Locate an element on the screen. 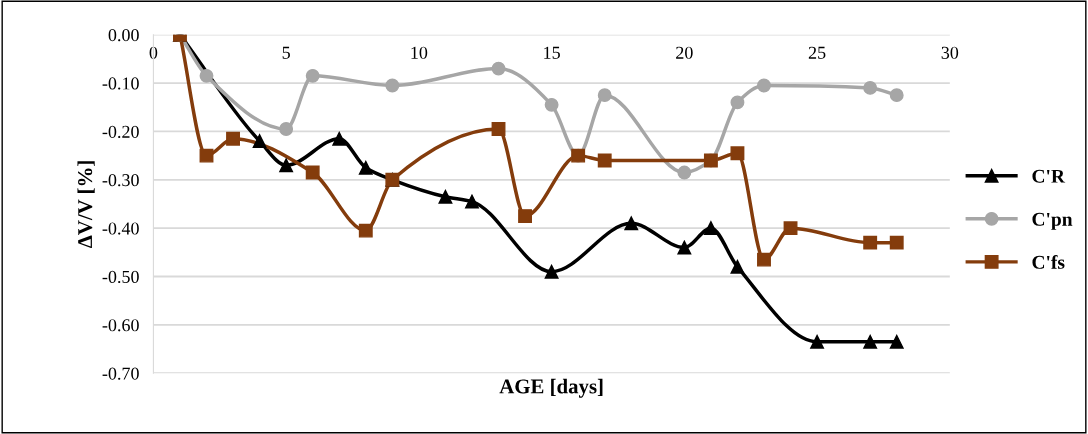 The height and width of the screenshot is (434, 1088). x-tick-label: 25 is located at coordinates (817, 52).